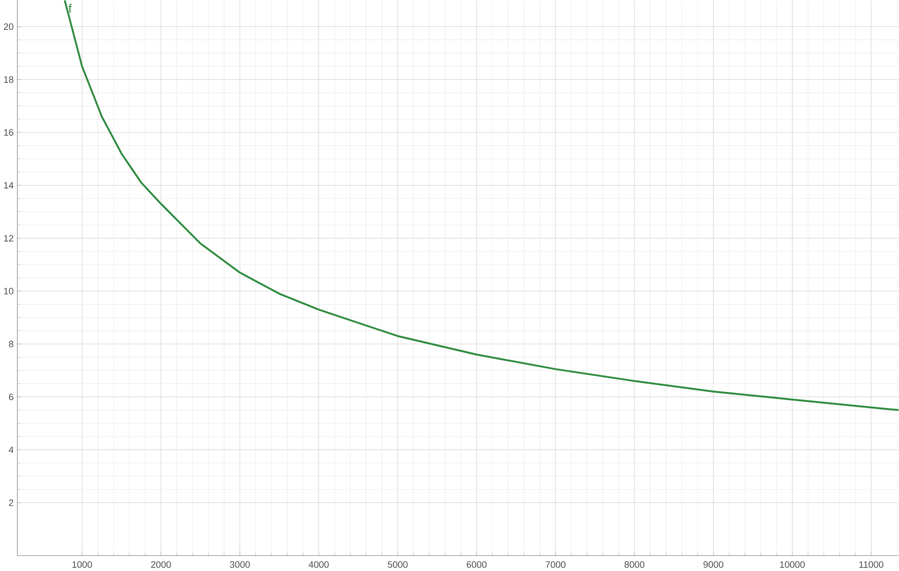 This screenshot has height=571, width=899. What do you see at coordinates (9, 238) in the screenshot?
I see `y-tick-label: 12` at bounding box center [9, 238].